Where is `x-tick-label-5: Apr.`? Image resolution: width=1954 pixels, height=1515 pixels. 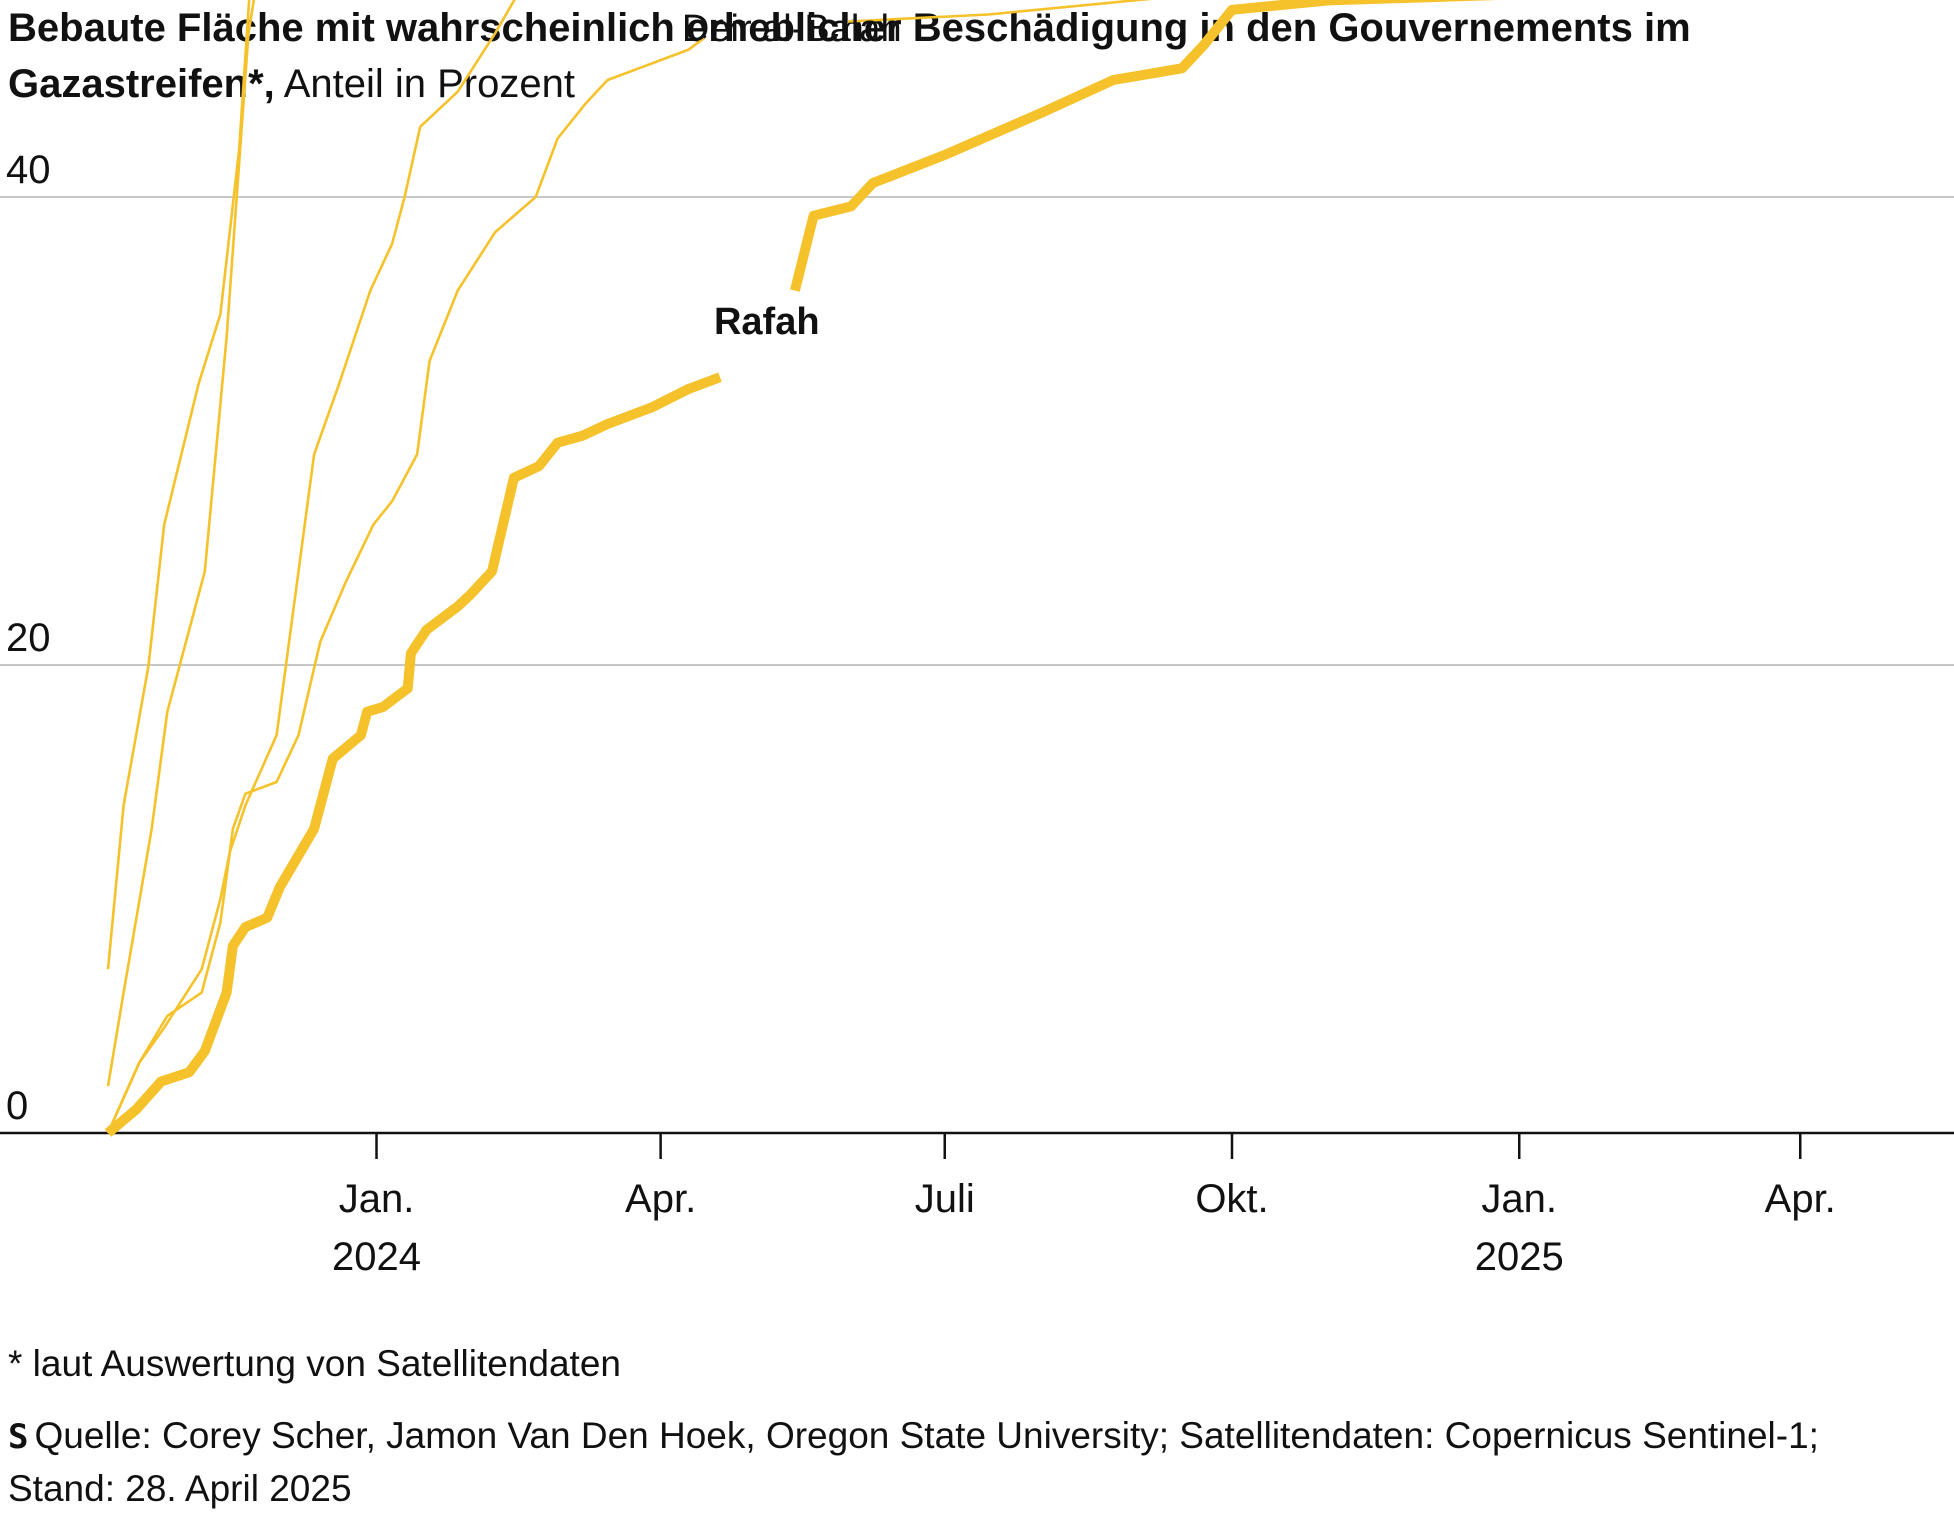 x-tick-label-5: Apr. is located at coordinates (1800, 1199).